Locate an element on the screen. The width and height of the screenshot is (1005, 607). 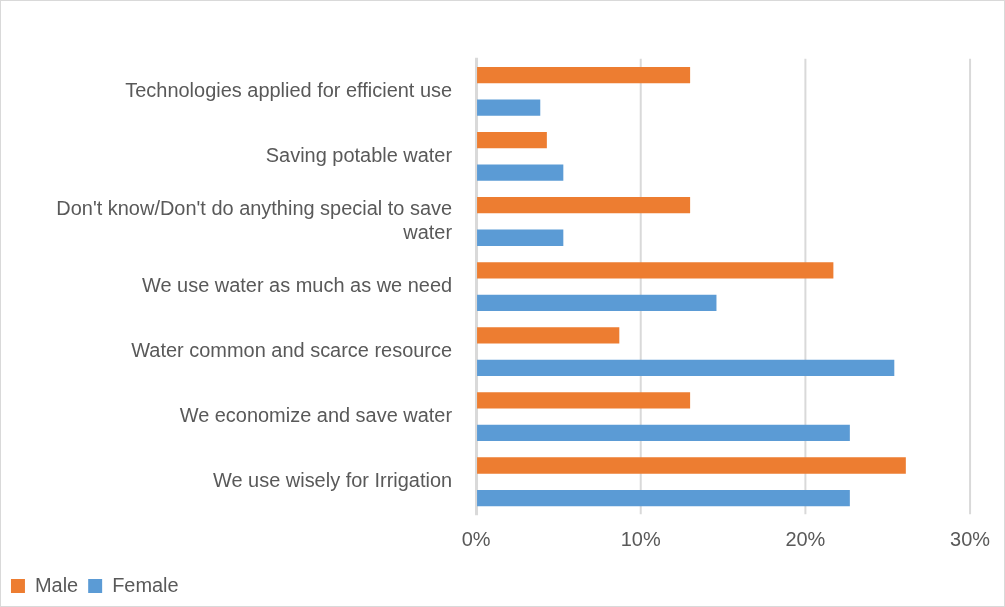
y-tick-label: We use water as much as we need is located at coordinates (297, 285).